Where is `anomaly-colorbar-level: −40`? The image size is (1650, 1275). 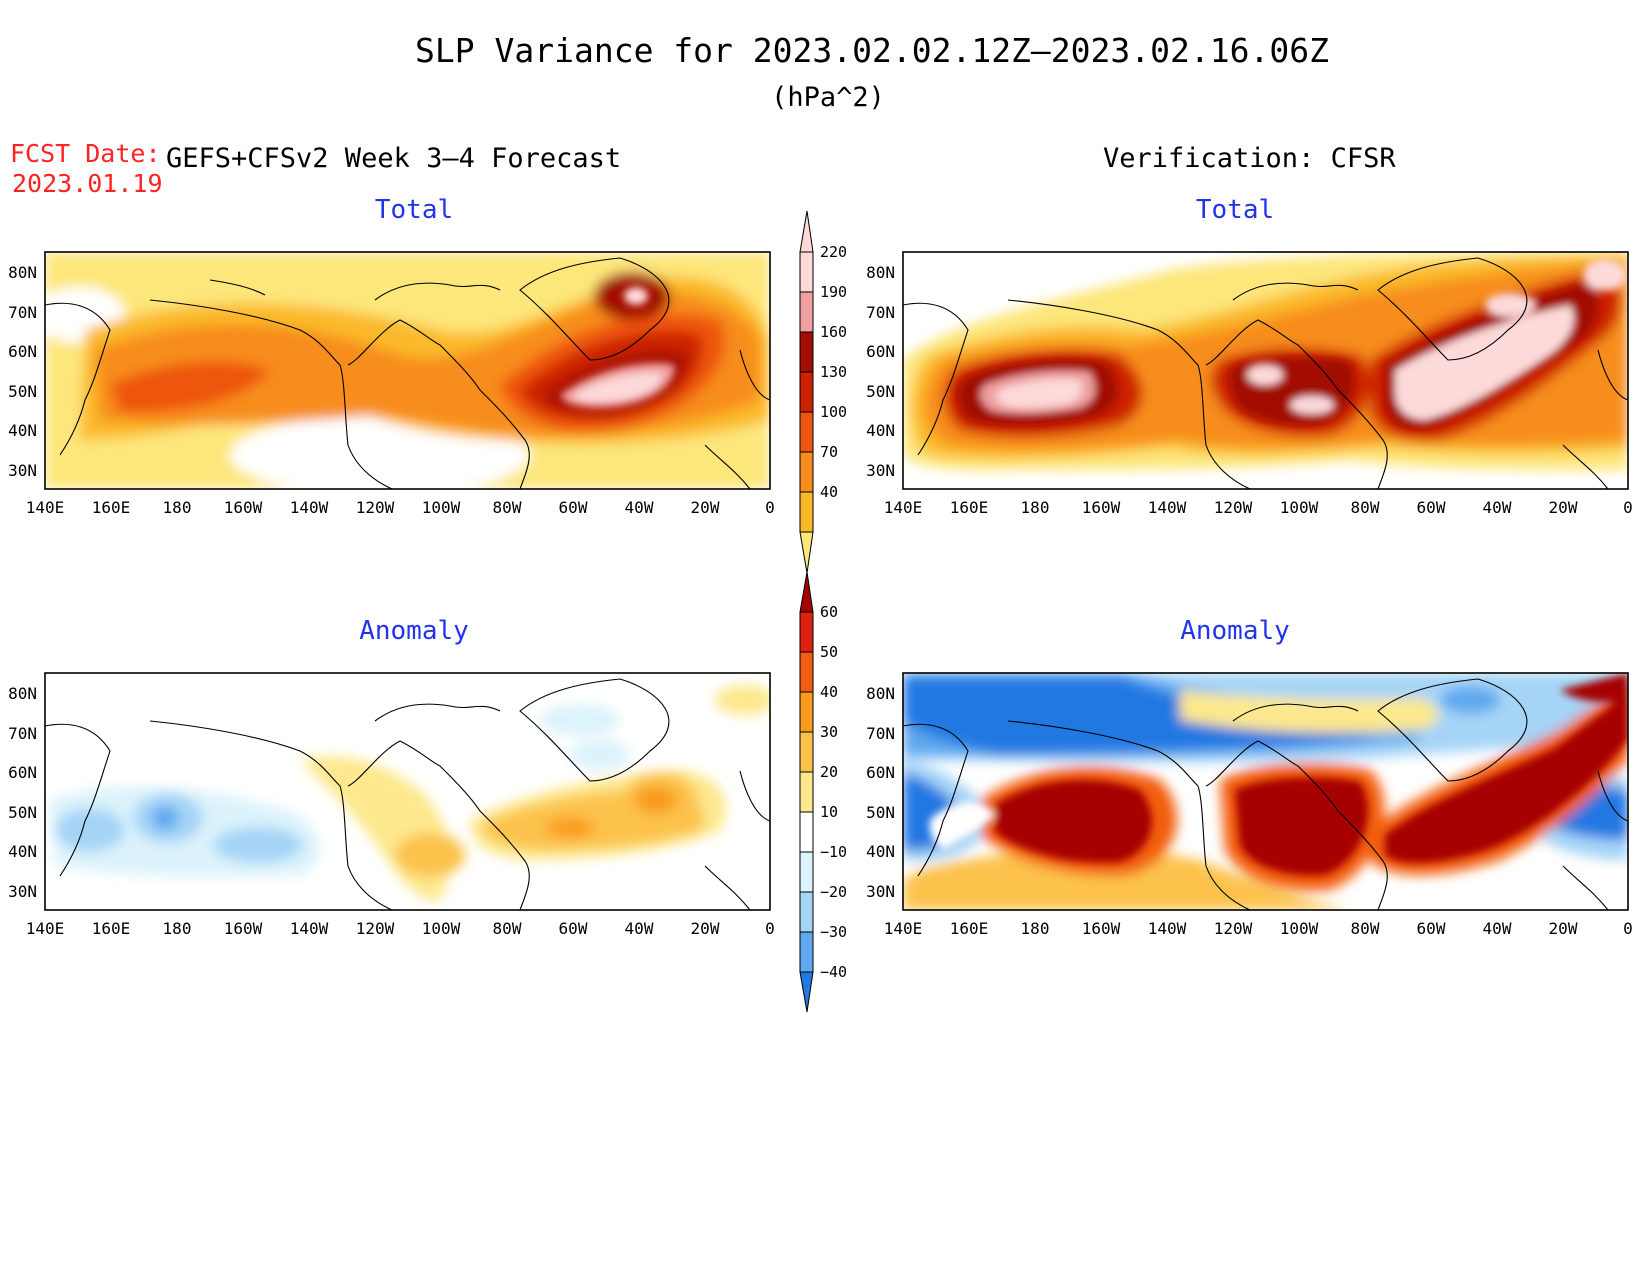 anomaly-colorbar-level: −40 is located at coordinates (833, 972).